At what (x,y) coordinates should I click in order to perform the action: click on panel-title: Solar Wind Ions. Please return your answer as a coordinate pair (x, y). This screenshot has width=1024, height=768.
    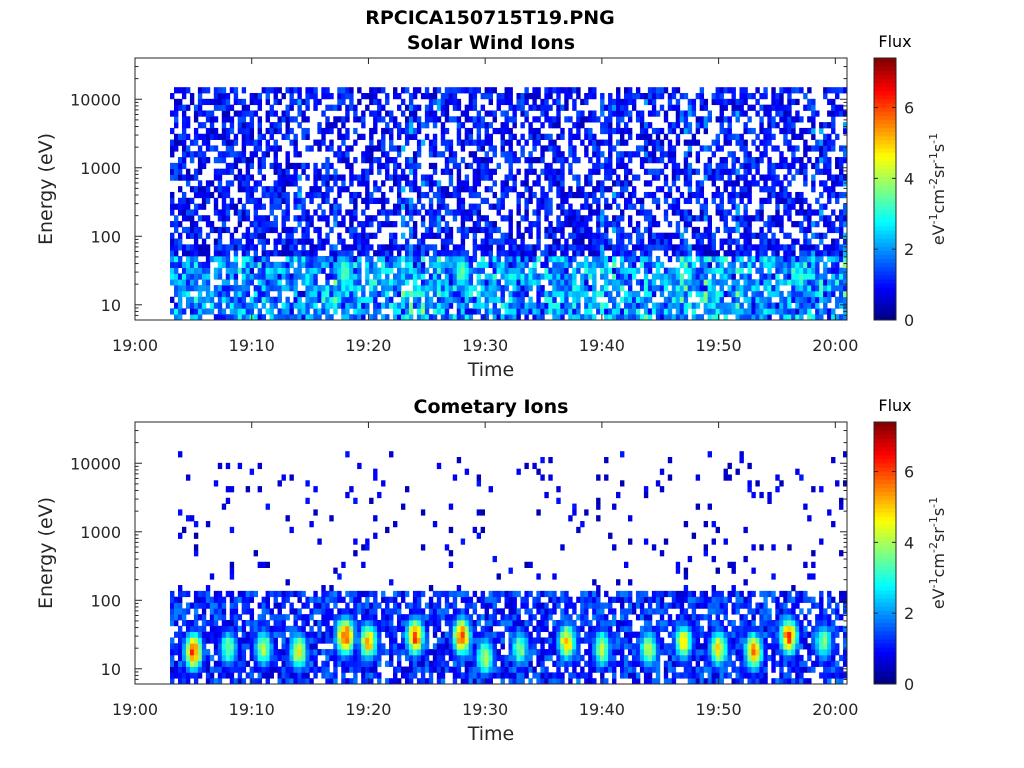
    Looking at the image, I should click on (491, 43).